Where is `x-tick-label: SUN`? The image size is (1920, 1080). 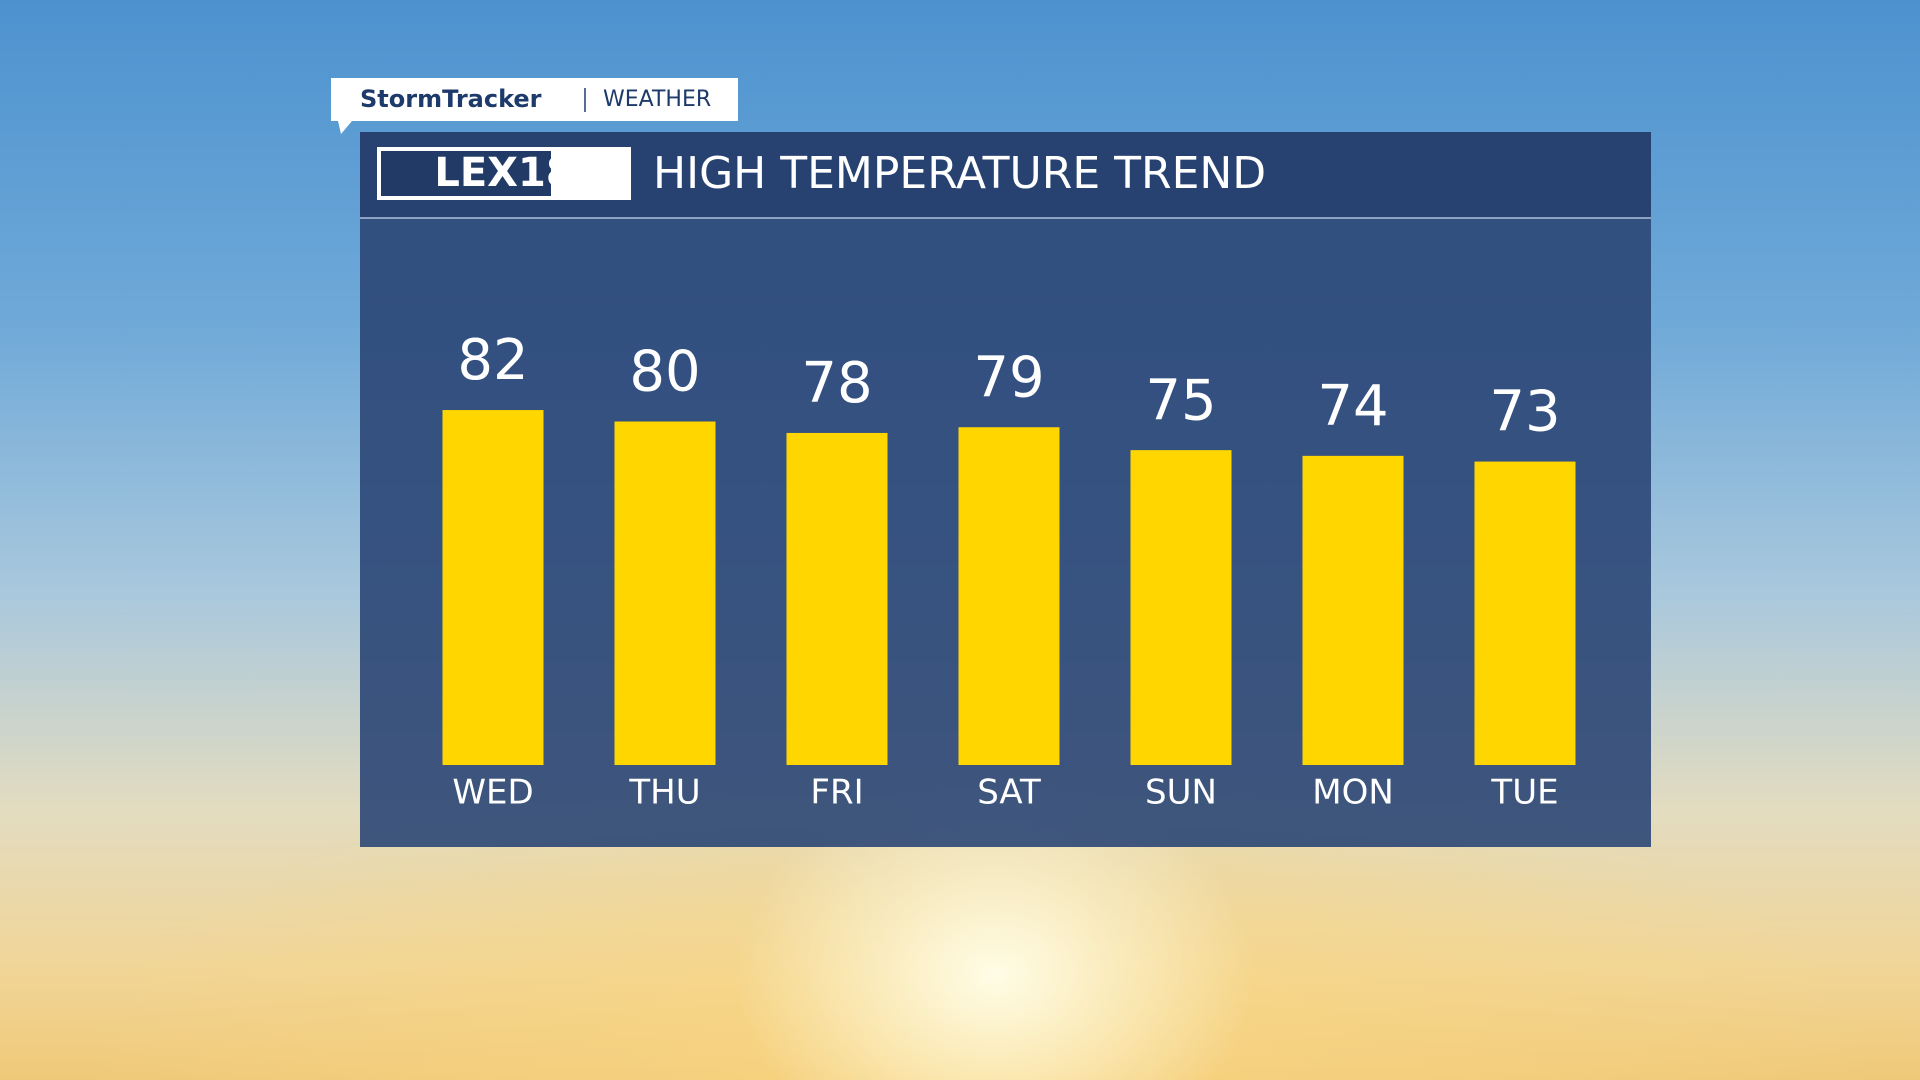 x-tick-label: SUN is located at coordinates (1181, 793).